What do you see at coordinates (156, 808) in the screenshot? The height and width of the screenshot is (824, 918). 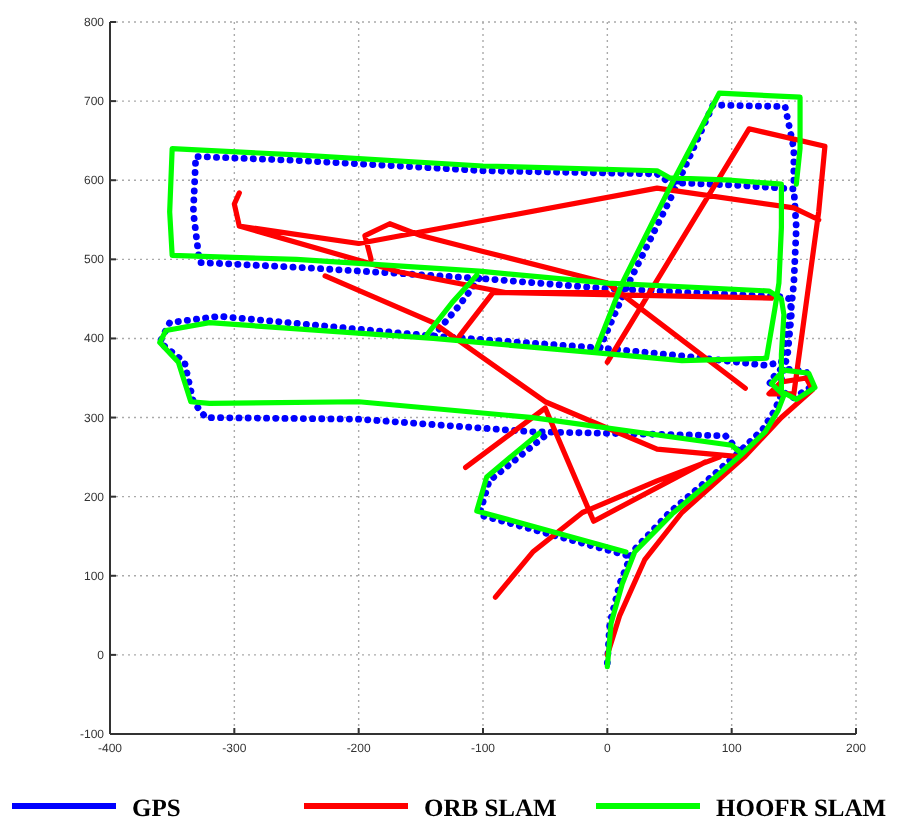 I see `legend-label: GPS` at bounding box center [156, 808].